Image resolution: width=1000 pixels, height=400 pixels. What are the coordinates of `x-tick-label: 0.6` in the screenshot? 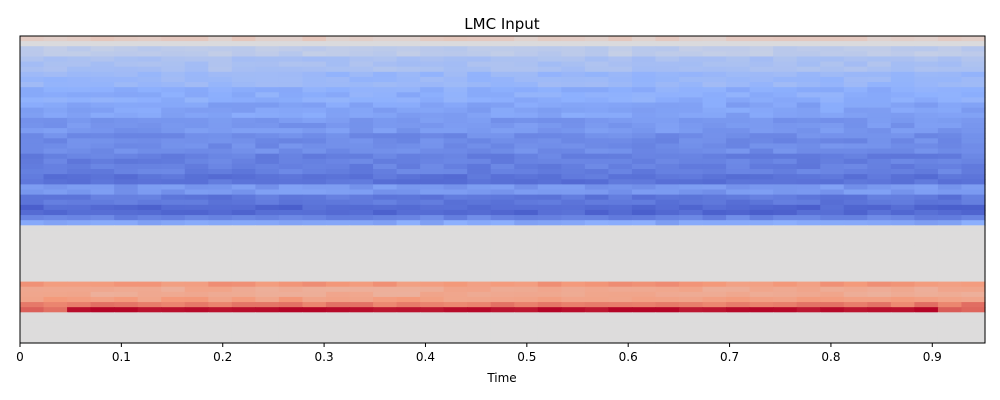 It's located at (628, 357).